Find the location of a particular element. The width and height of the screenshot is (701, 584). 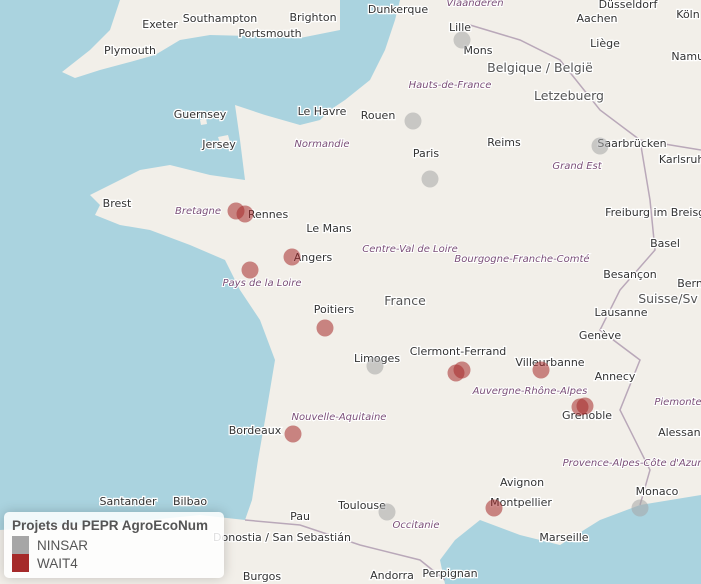

city-label: Rennes is located at coordinates (268, 214).